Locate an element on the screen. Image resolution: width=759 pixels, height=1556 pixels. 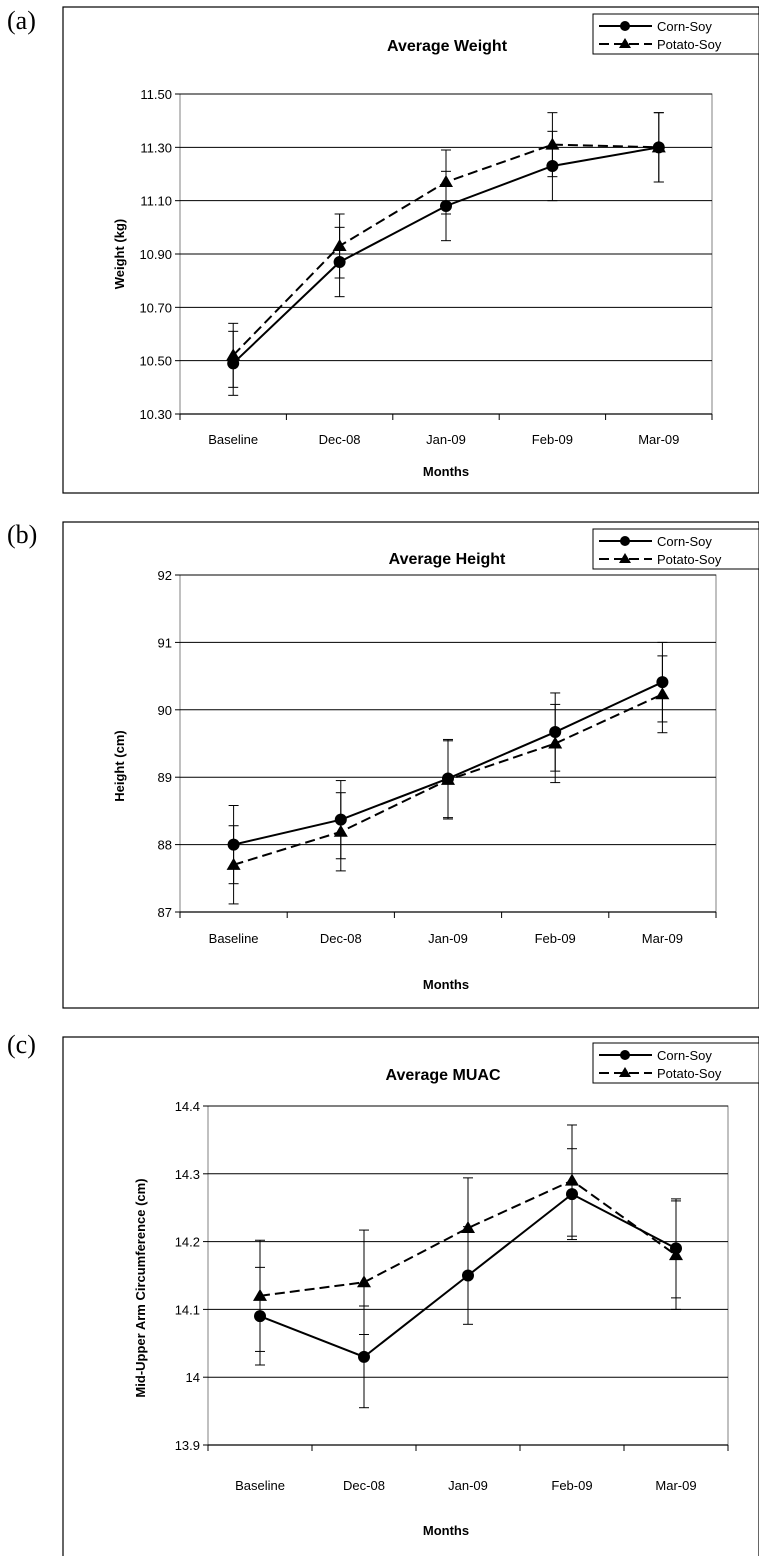
series-line-potato-soy is located at coordinates (468, 1238).